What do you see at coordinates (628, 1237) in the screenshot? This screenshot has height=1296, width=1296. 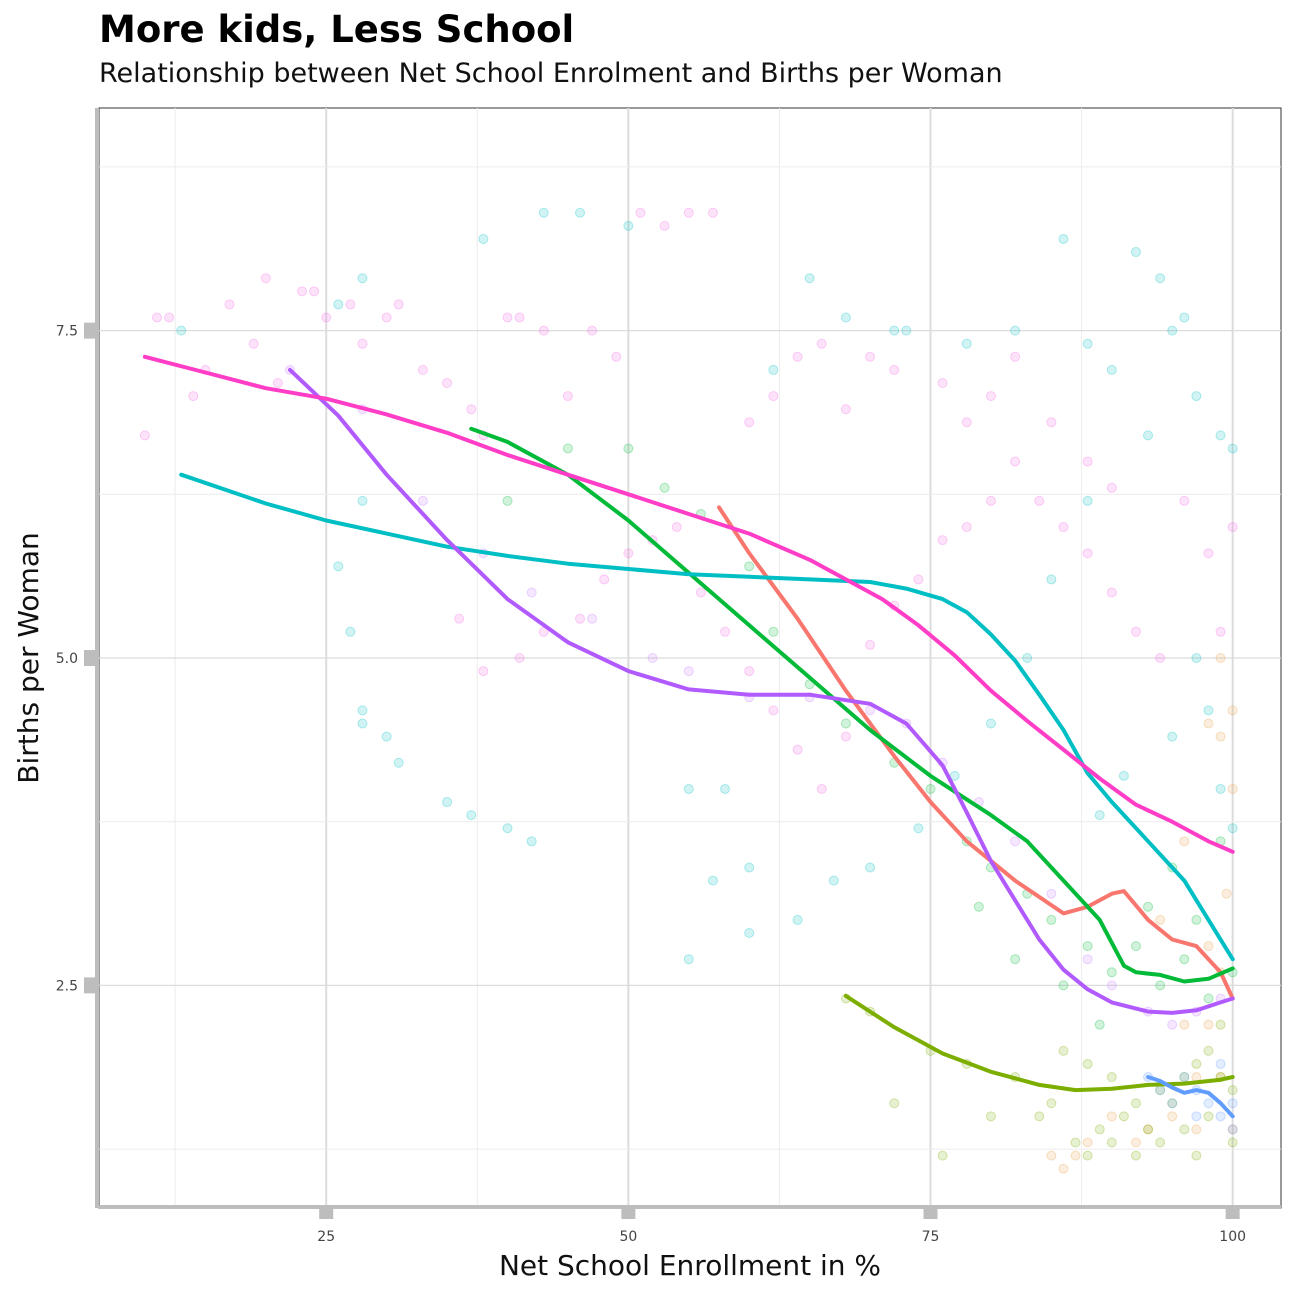 I see `x-tick-label: 50` at bounding box center [628, 1237].